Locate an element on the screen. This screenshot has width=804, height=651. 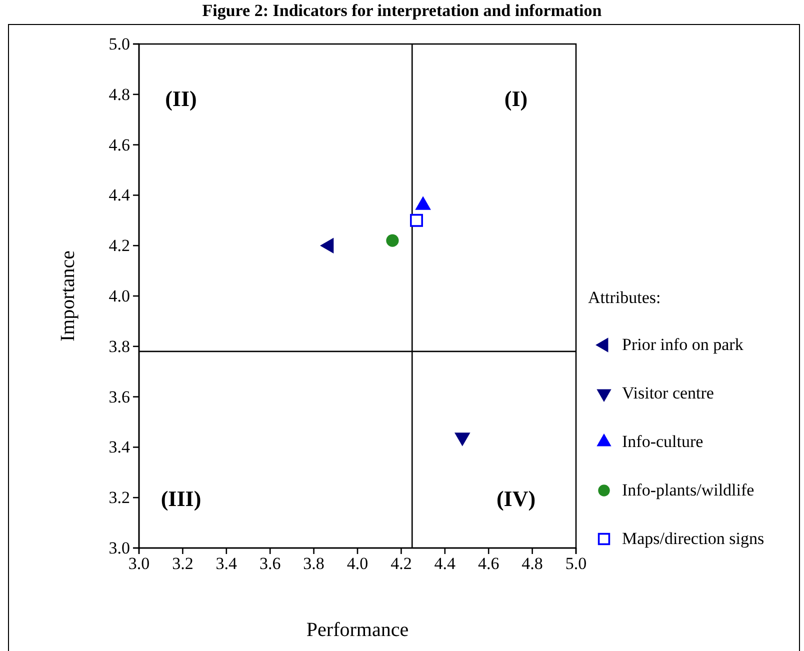
y-tick-label: 4.6 is located at coordinates (119, 144).